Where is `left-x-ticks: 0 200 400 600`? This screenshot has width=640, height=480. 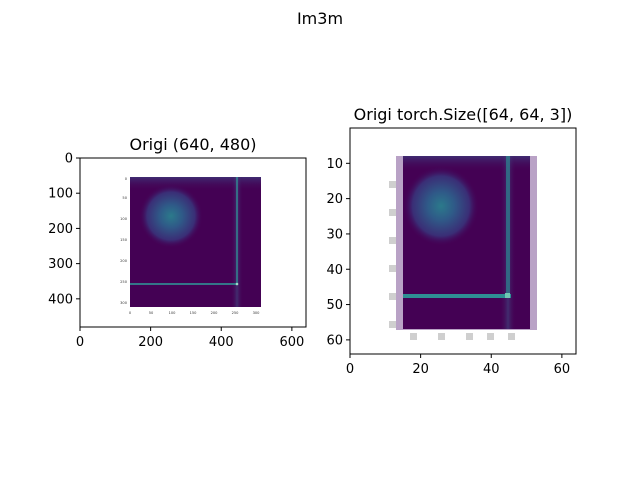
left-x-ticks: 0 200 400 600 is located at coordinates (190, 338).